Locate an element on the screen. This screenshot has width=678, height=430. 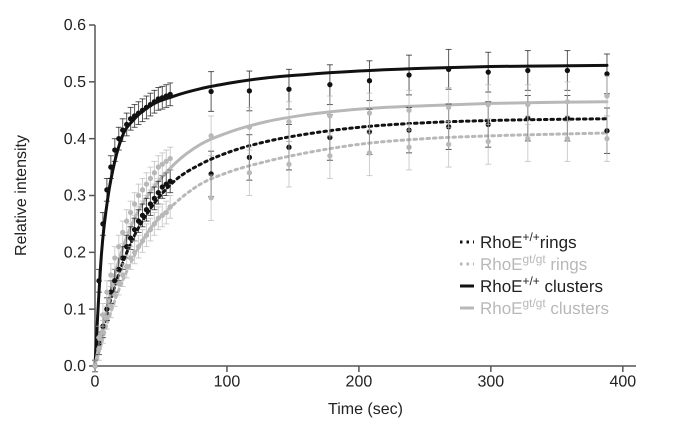
legend-label: RhoE$^{gt/gt}$ rings is located at coordinates (534, 263).